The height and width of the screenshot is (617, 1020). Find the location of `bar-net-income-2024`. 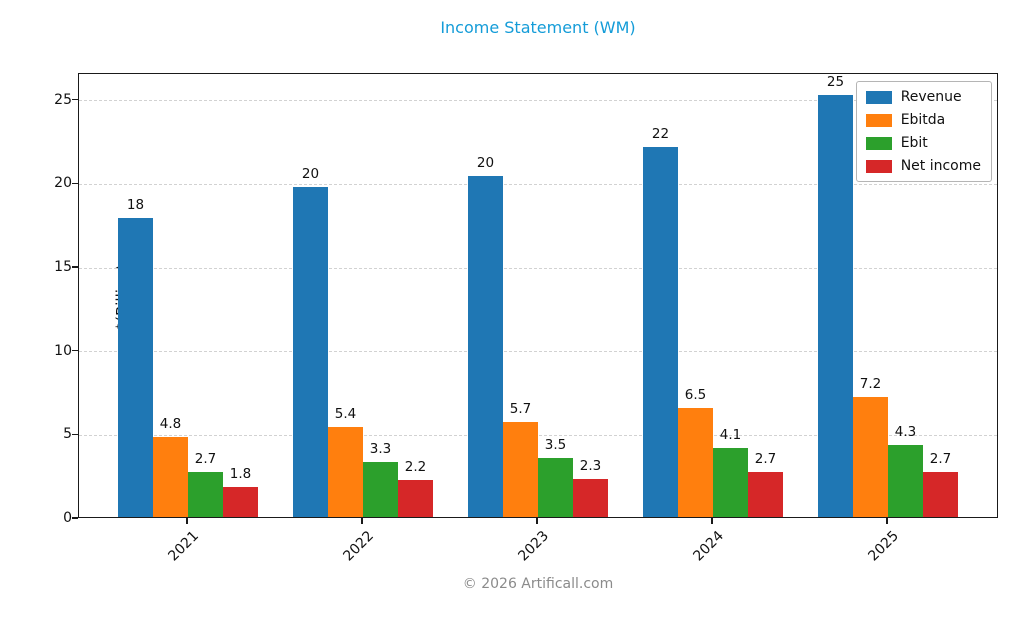

bar-net-income-2024 is located at coordinates (765, 494).